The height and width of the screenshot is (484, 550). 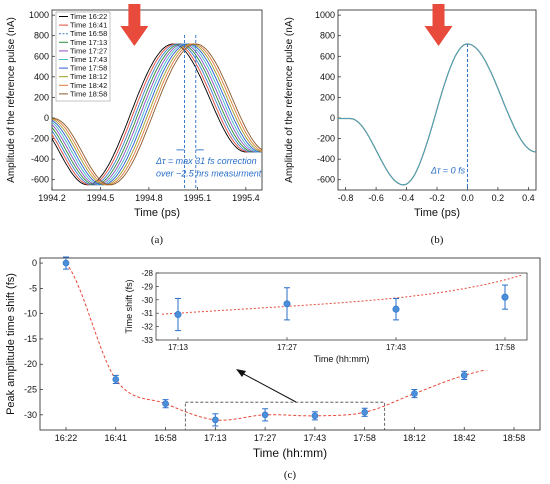 What do you see at coordinates (165, 438) in the screenshot?
I see `x-tick-label: 16:58` at bounding box center [165, 438].